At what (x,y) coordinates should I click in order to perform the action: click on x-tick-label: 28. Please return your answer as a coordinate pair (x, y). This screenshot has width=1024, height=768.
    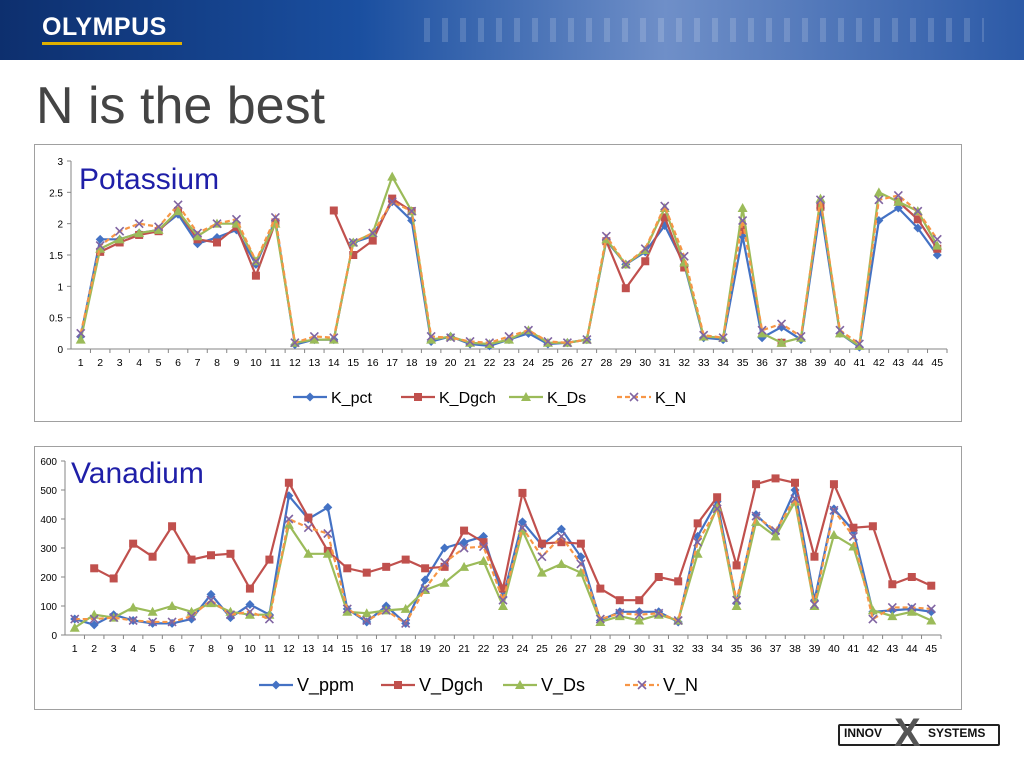
    Looking at the image, I should click on (606, 363).